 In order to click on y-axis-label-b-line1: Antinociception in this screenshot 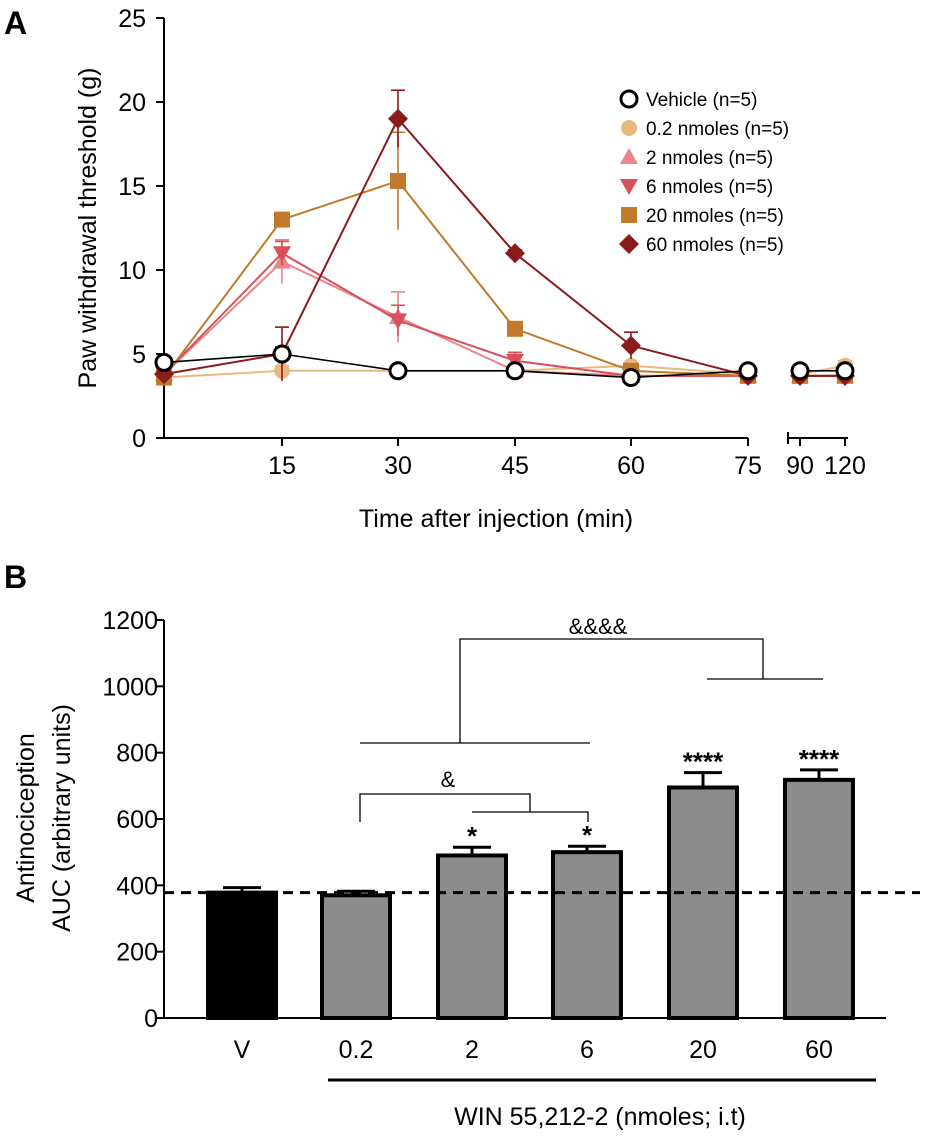, I will do `click(26, 818)`.